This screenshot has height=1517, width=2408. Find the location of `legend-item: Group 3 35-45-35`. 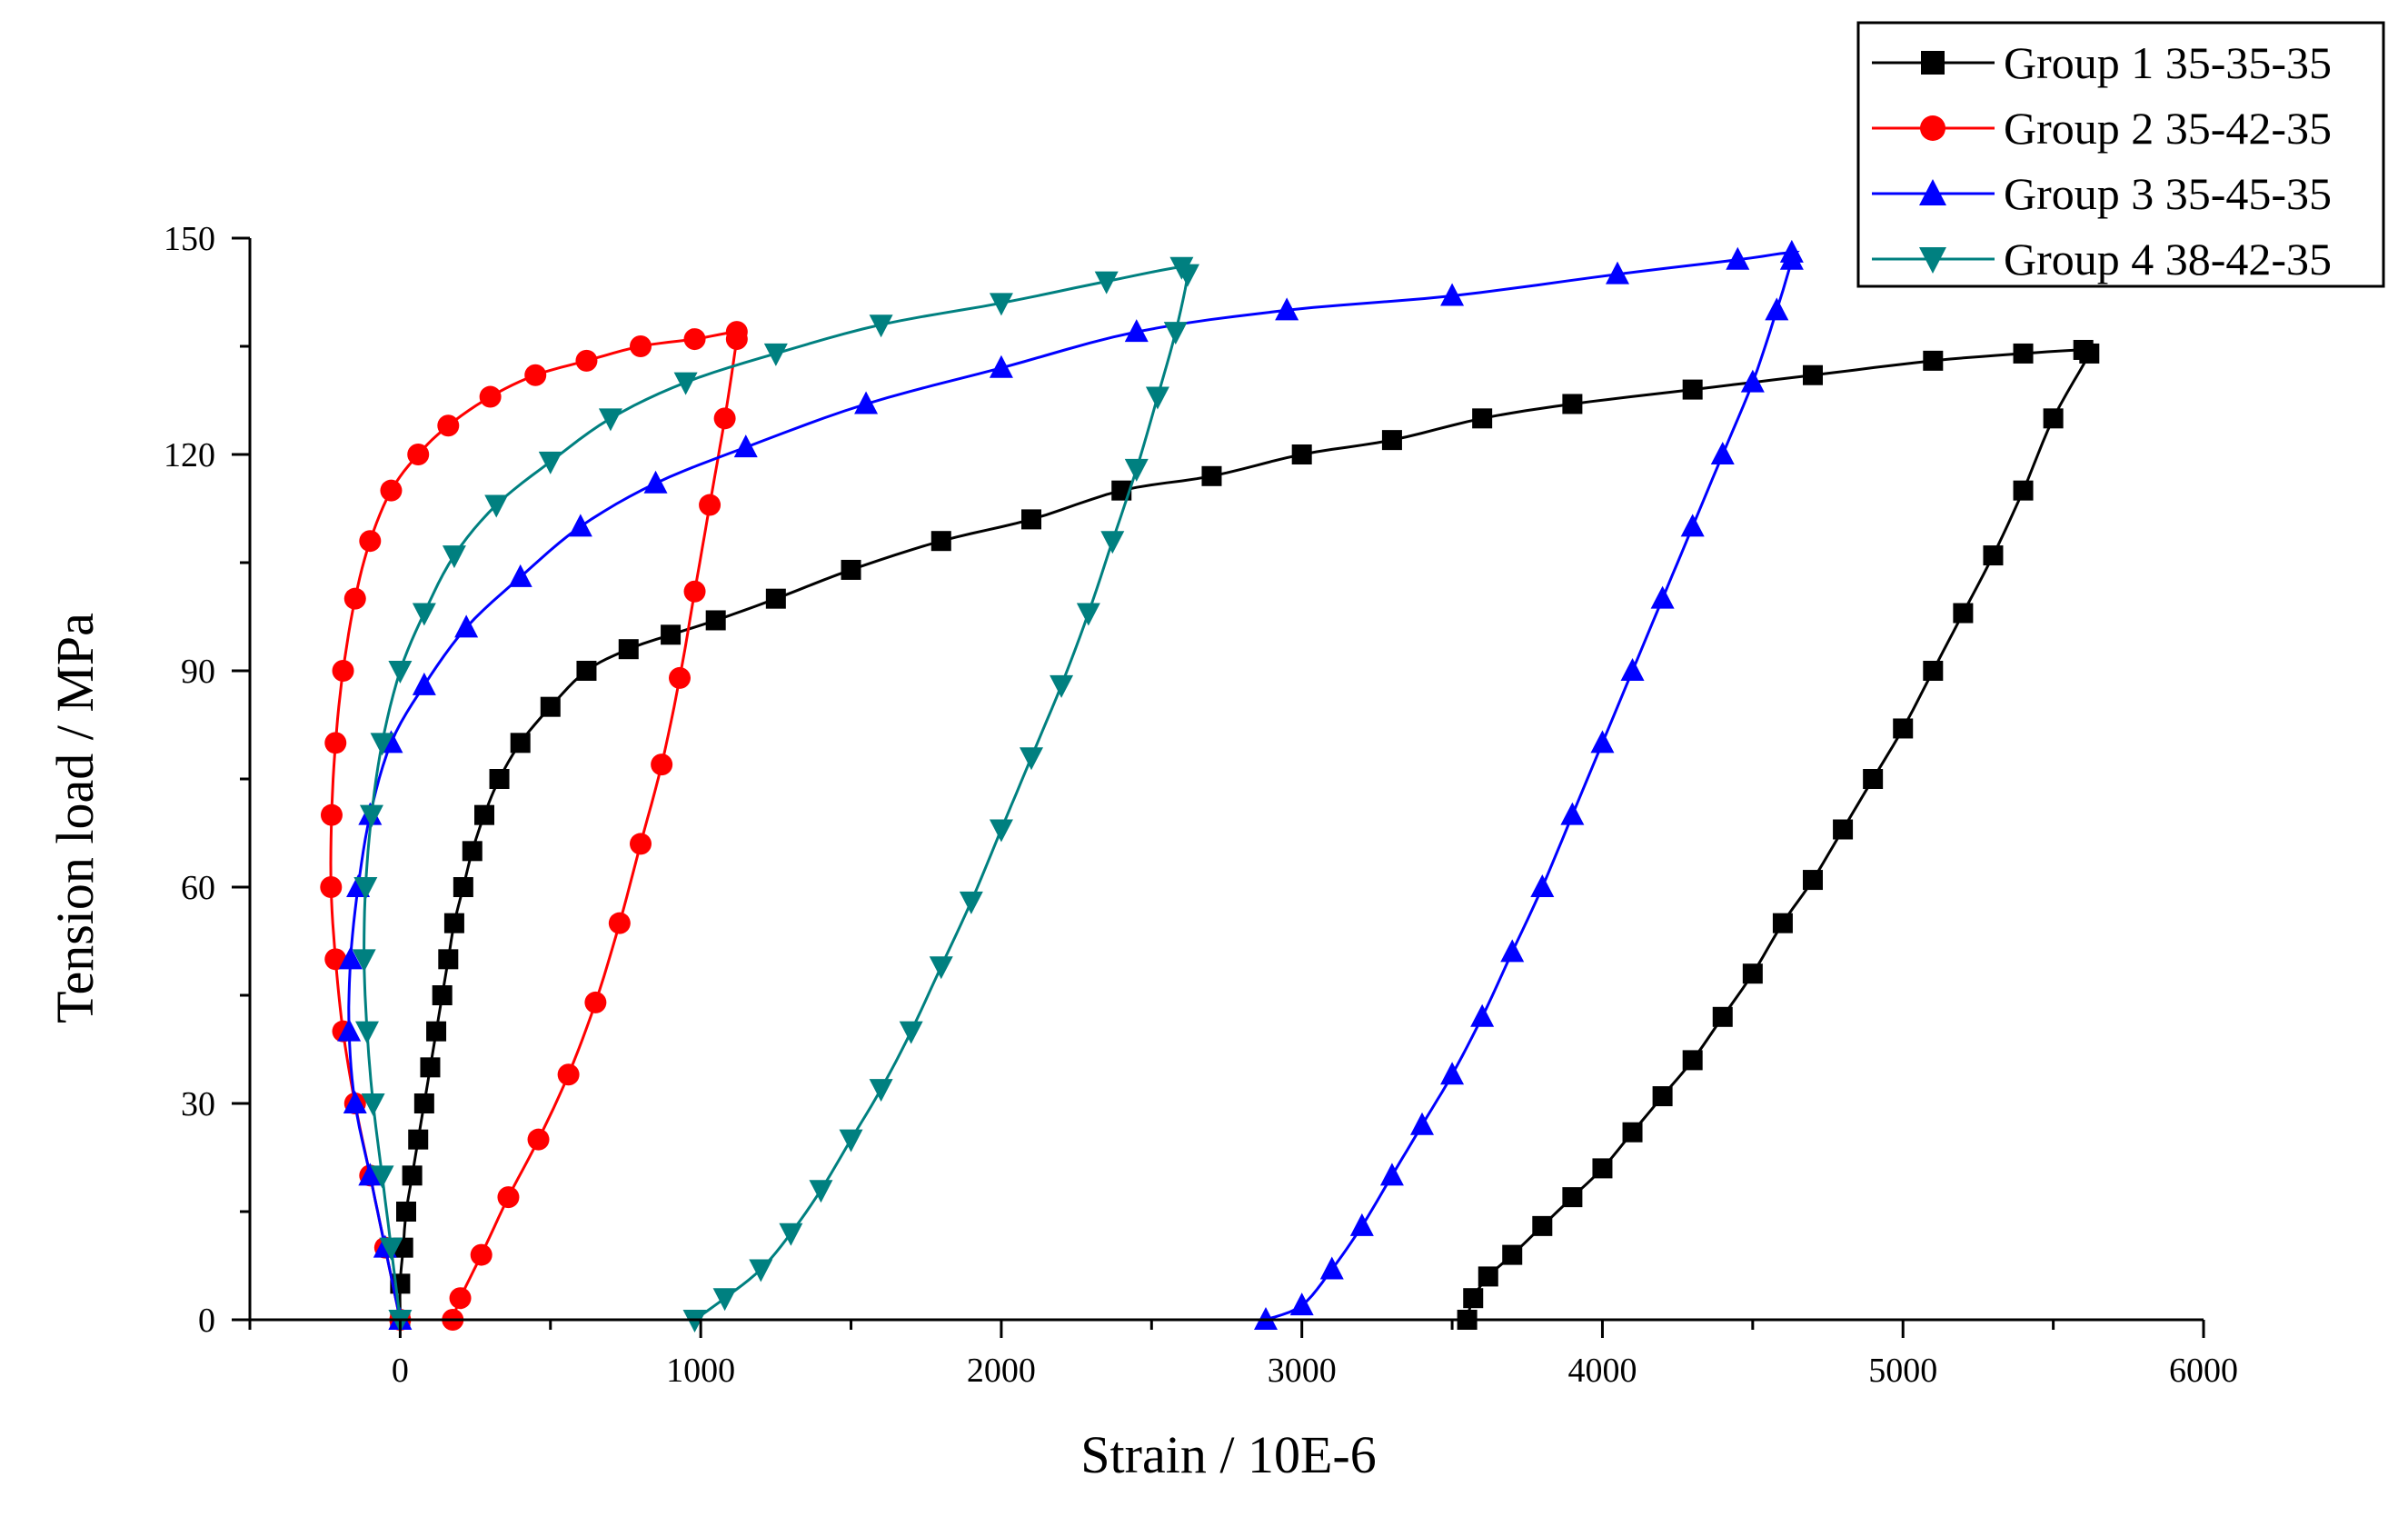

legend-item: Group 3 35-45-35 is located at coordinates (2102, 193).